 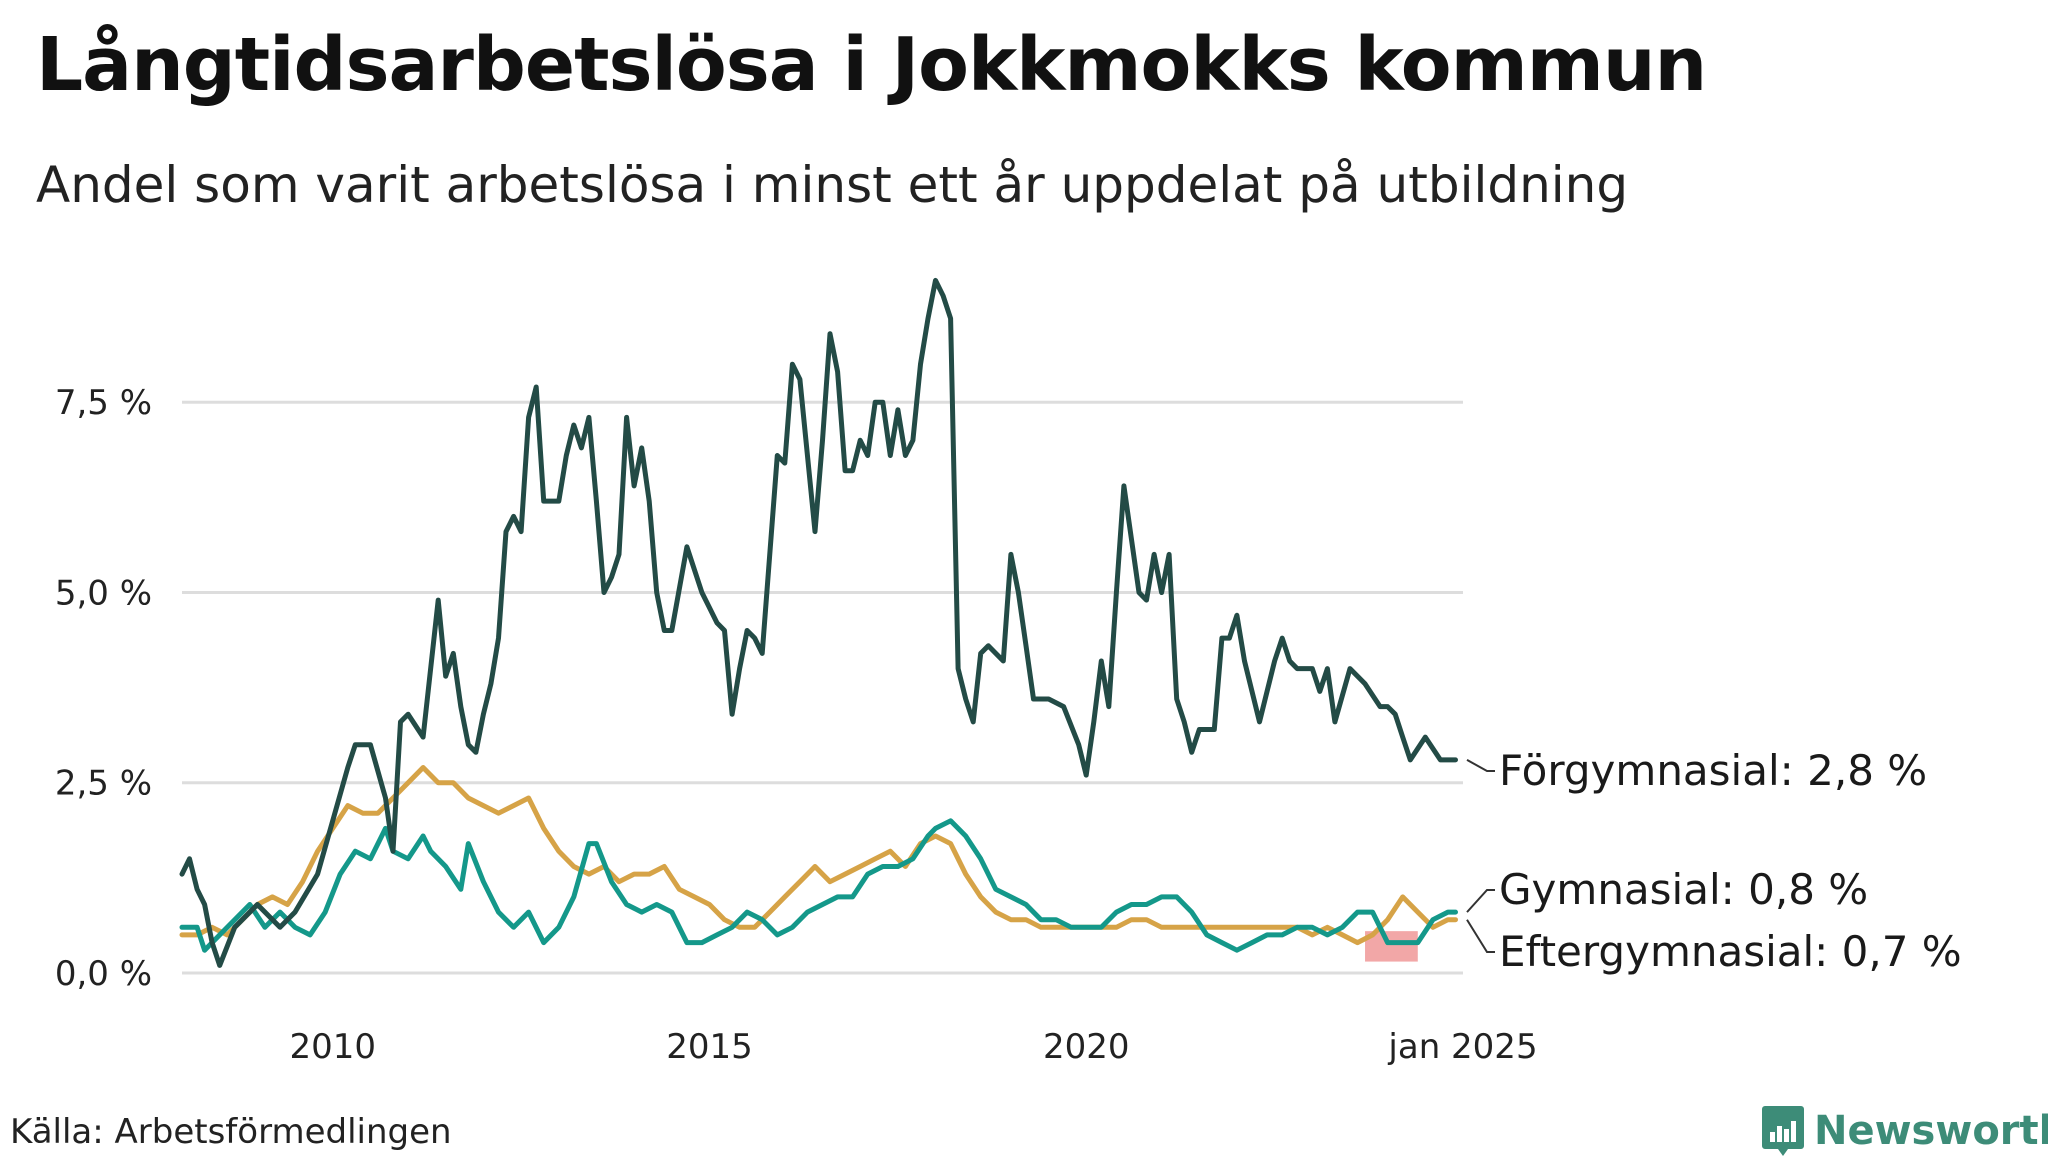 I want to click on end-label-forgymnasial: Förgymnasial: 2,8 %, so click(x=1713, y=770).